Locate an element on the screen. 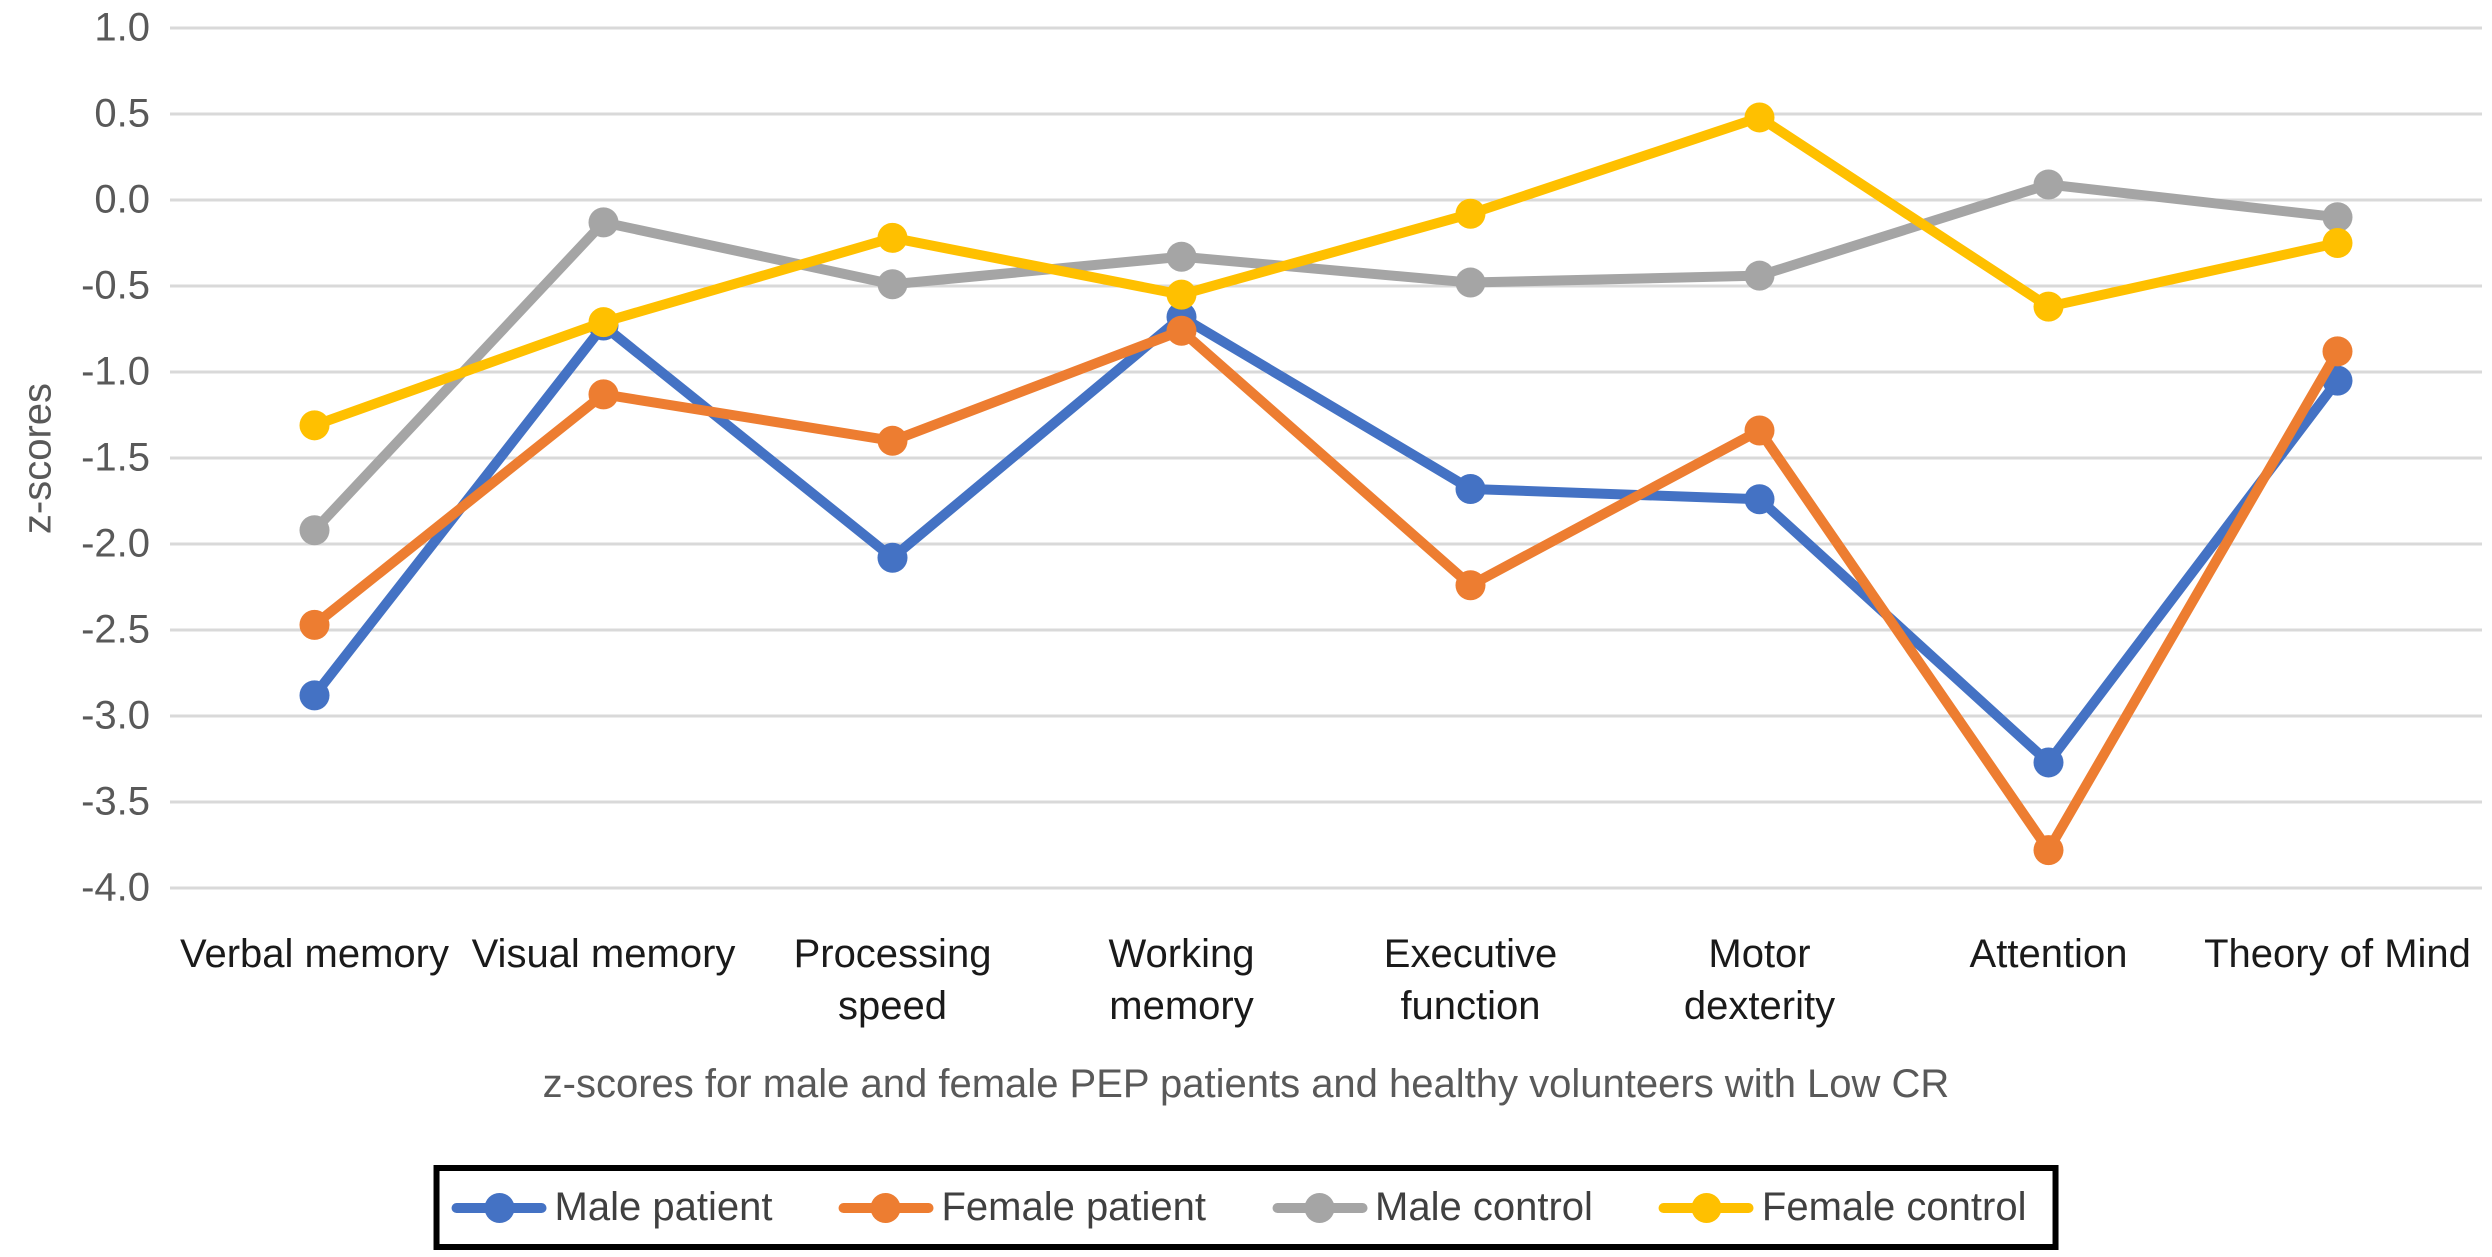 This screenshot has width=2492, height=1257. data-point-male-patient-motor-dexterity is located at coordinates (1759, 499).